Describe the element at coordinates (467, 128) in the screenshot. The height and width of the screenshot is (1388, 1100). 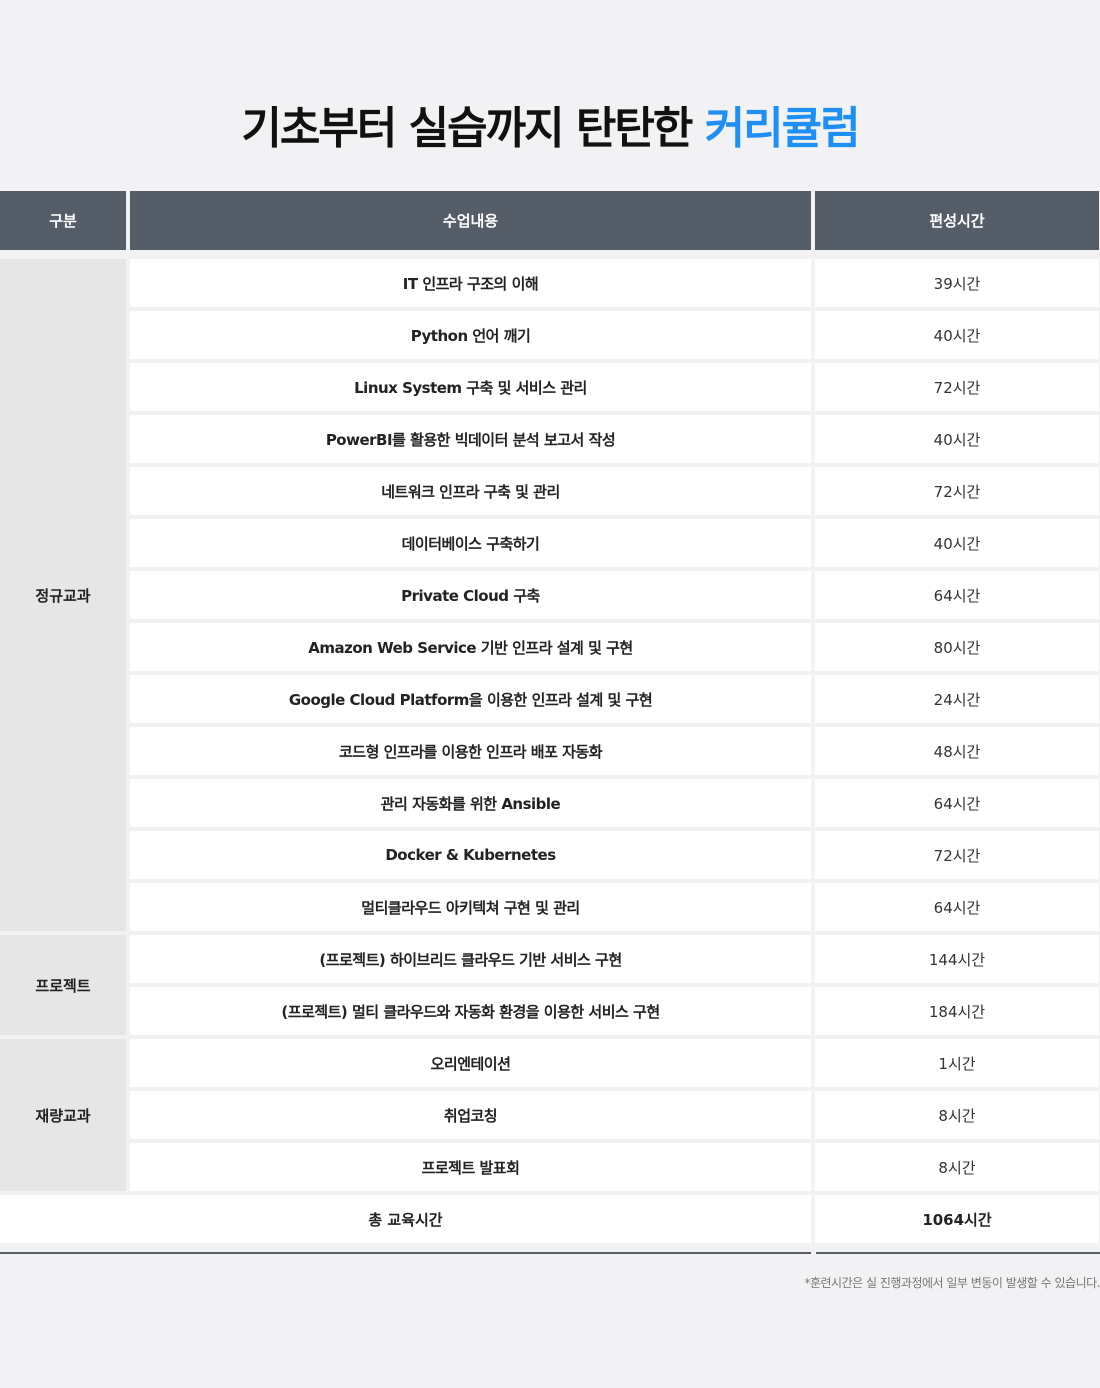
I see `title-main: 기초부터 실습까지 탄탄한` at that location.